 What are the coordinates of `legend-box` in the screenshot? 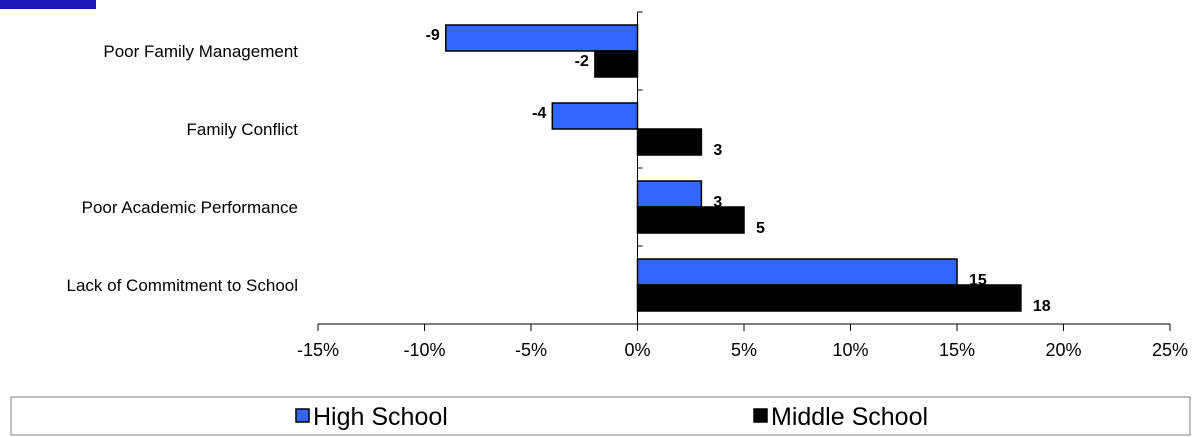 It's located at (600, 416).